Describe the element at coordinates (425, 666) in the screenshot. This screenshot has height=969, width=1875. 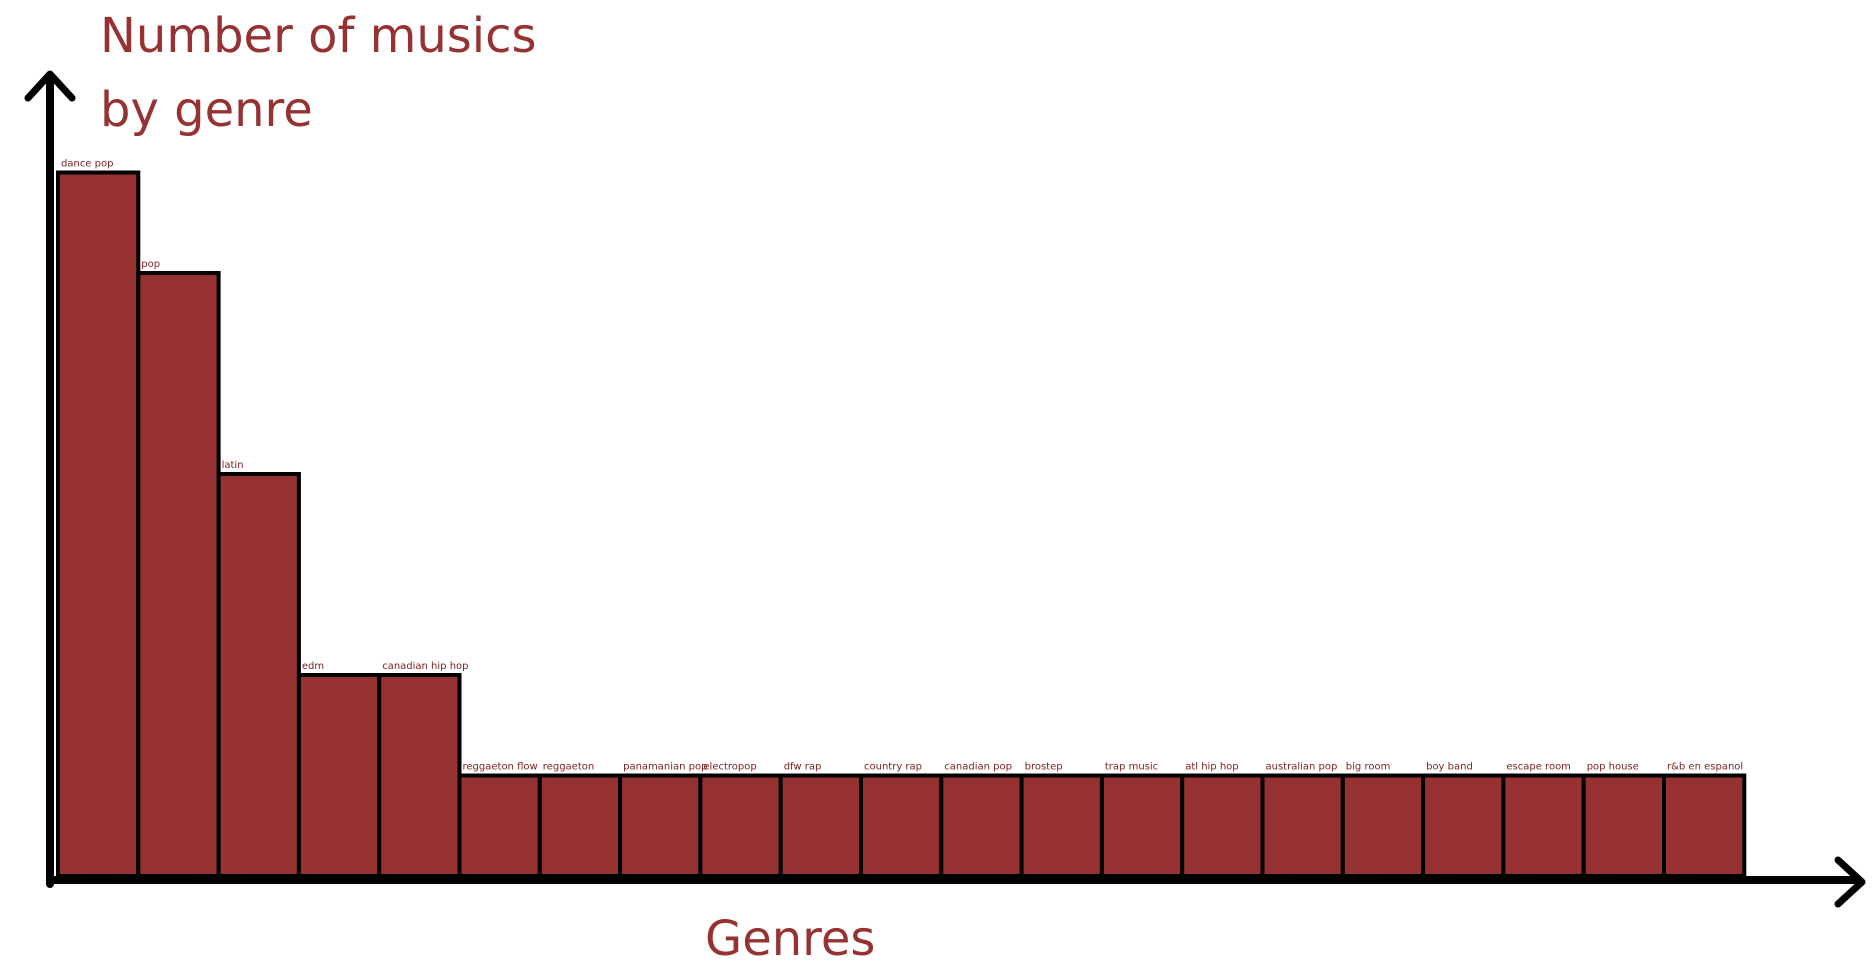
I see `bar-label: canadian hip hop` at that location.